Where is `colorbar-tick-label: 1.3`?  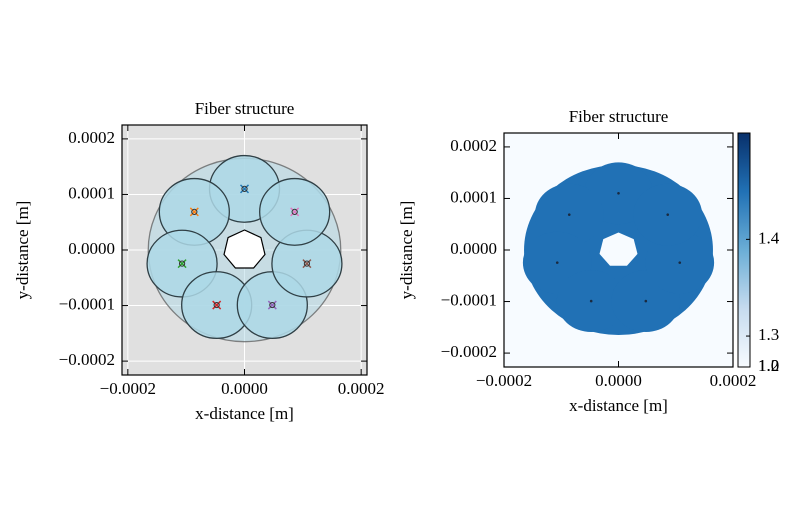 colorbar-tick-label: 1.3 is located at coordinates (768, 334).